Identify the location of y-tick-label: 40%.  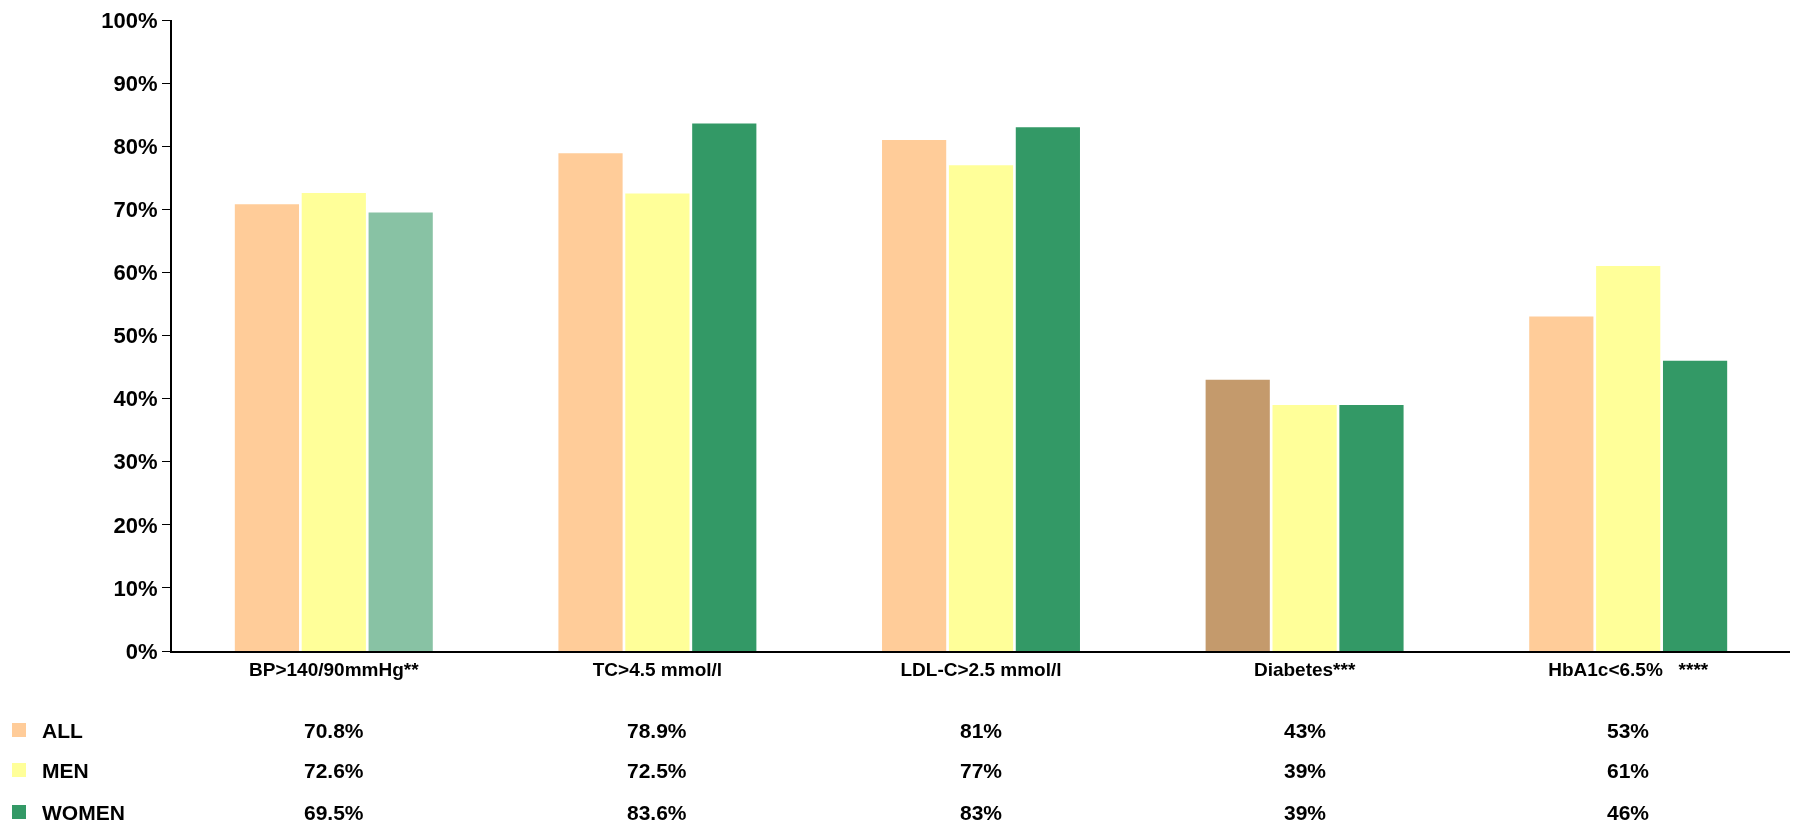
(135, 399).